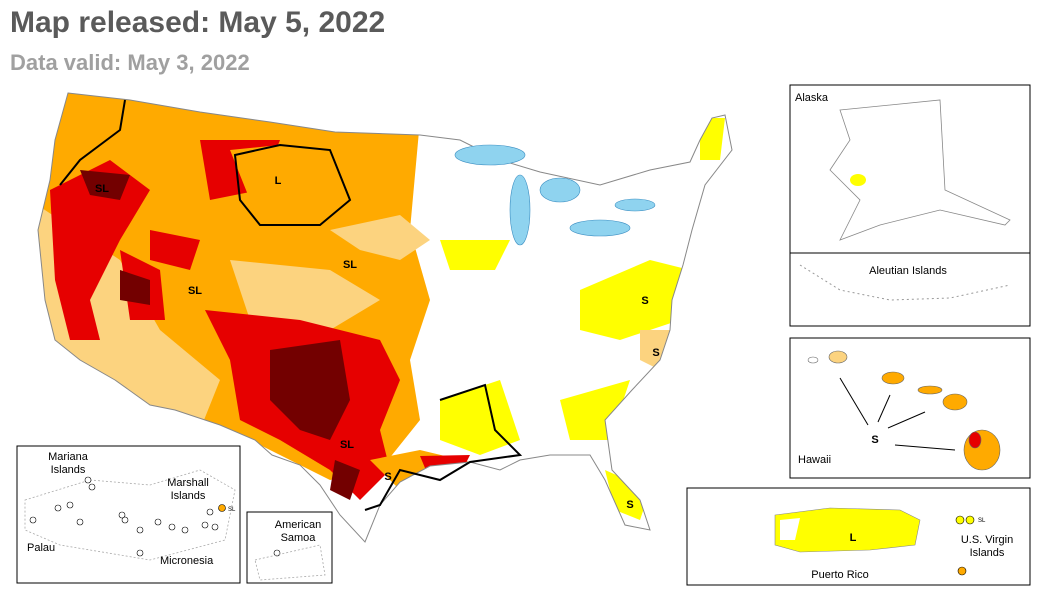 This screenshot has height=598, width=1042. Describe the element at coordinates (858, 180) in the screenshot. I see `drought-area` at that location.